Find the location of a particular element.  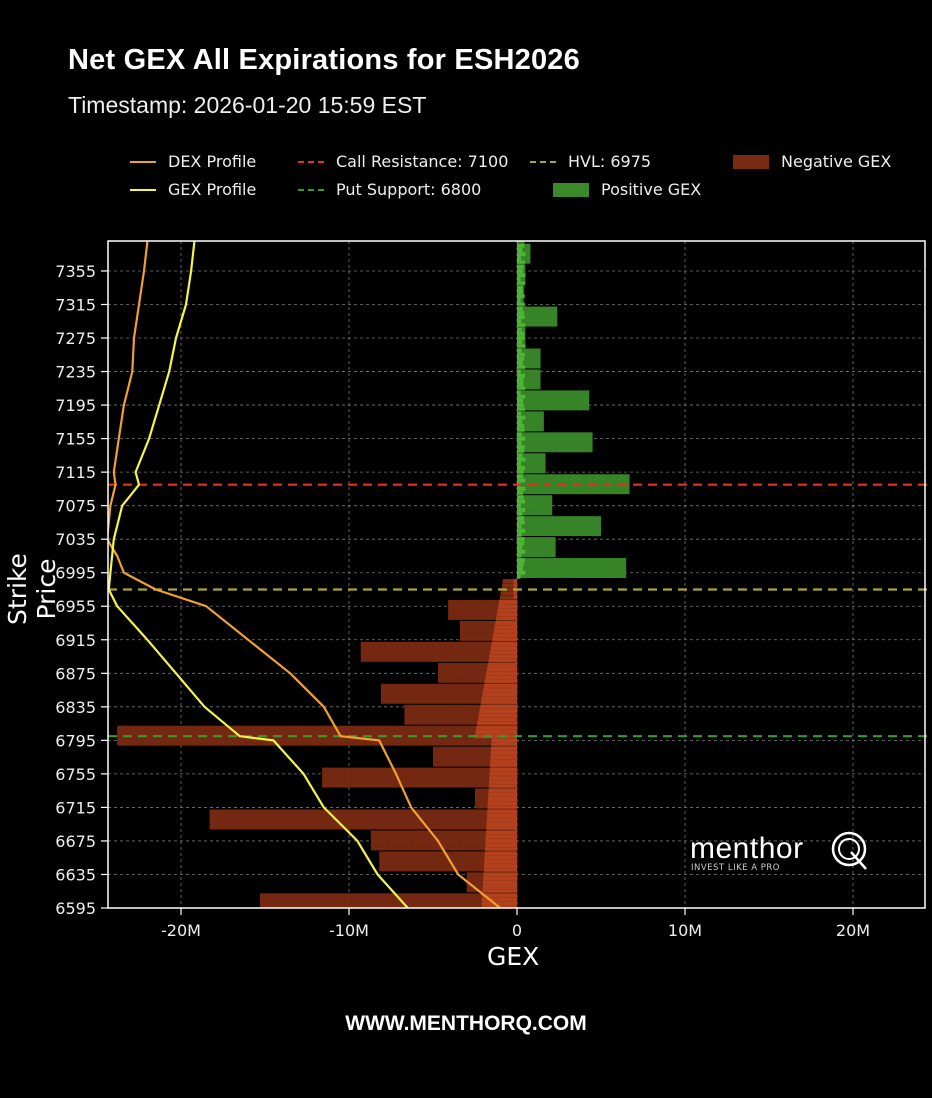

y-tick-label: 6875 is located at coordinates (75, 673).